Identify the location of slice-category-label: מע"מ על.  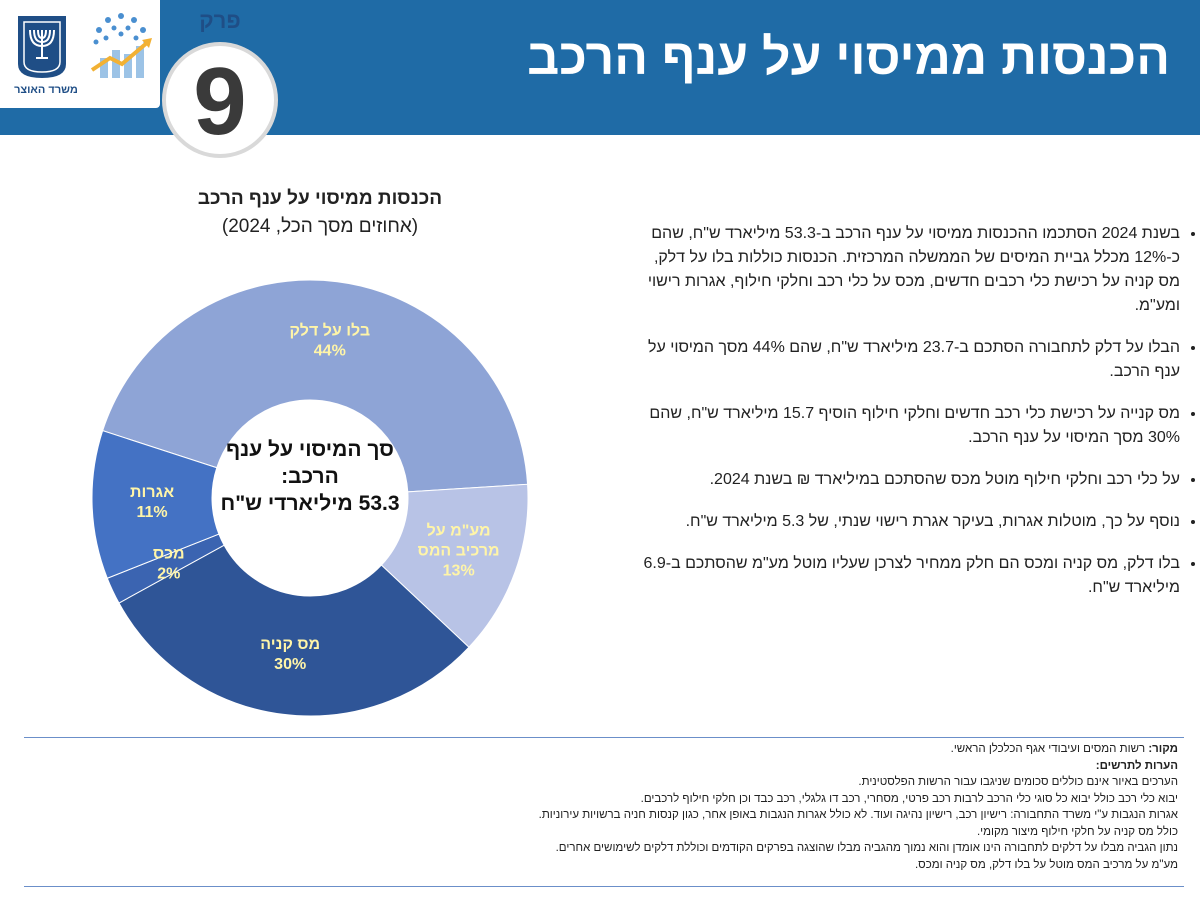
(459, 531).